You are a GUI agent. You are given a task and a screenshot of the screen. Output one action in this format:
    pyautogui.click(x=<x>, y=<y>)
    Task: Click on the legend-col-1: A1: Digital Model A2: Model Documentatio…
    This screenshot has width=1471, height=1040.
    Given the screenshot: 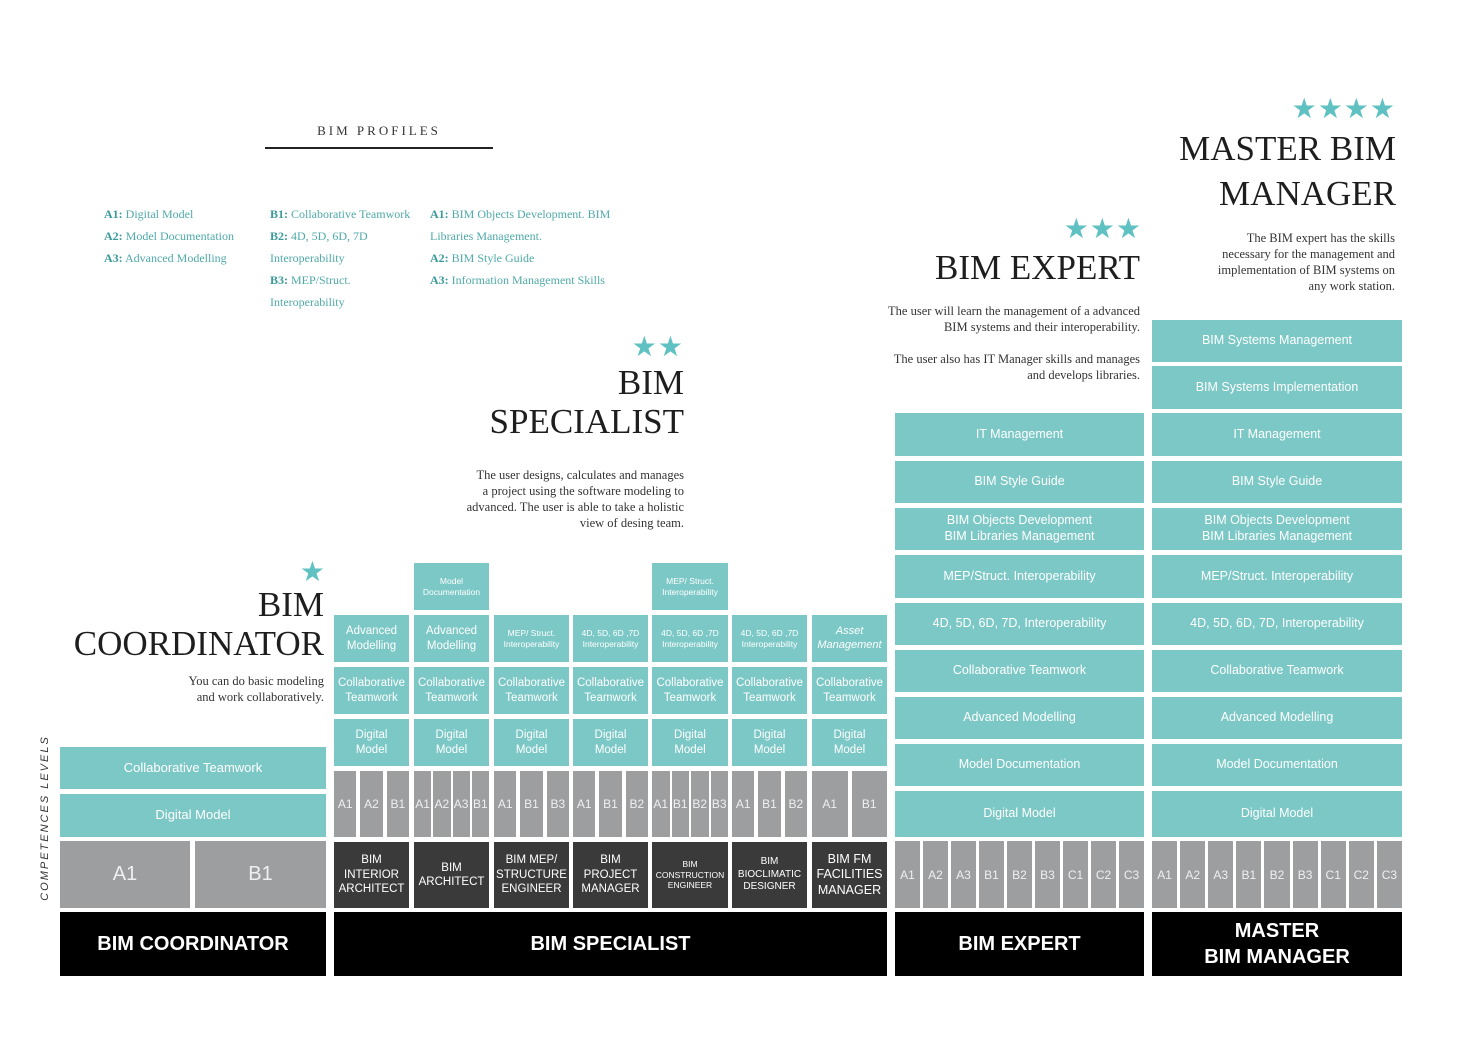 What is the action you would take?
    pyautogui.click(x=184, y=236)
    